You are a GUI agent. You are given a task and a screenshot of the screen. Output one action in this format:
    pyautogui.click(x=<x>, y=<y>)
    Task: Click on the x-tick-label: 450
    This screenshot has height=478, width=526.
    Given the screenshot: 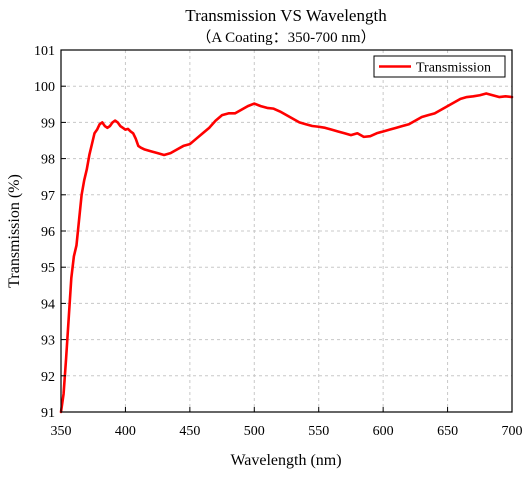 What is the action you would take?
    pyautogui.click(x=189, y=431)
    